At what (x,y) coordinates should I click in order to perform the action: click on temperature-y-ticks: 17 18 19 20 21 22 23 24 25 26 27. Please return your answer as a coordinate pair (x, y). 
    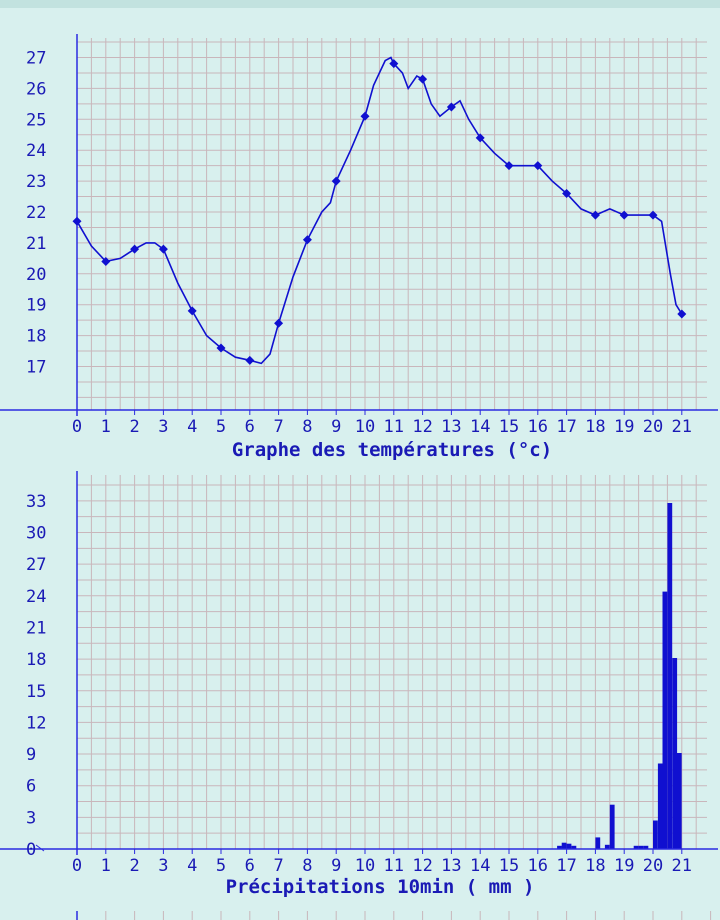
    Looking at the image, I should click on (36, 213).